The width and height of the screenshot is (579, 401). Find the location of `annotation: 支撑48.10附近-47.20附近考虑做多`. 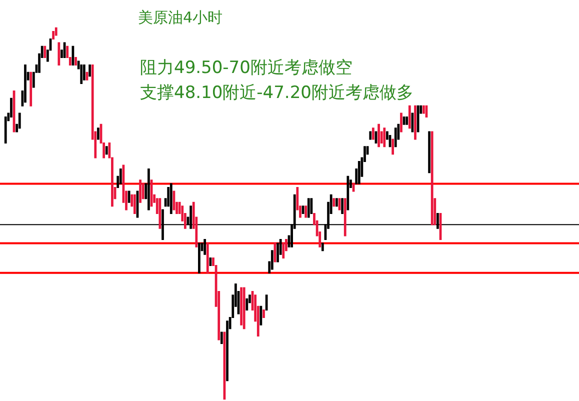

annotation: 支撑48.10附近-47.20附近考虑做多 is located at coordinates (277, 93).